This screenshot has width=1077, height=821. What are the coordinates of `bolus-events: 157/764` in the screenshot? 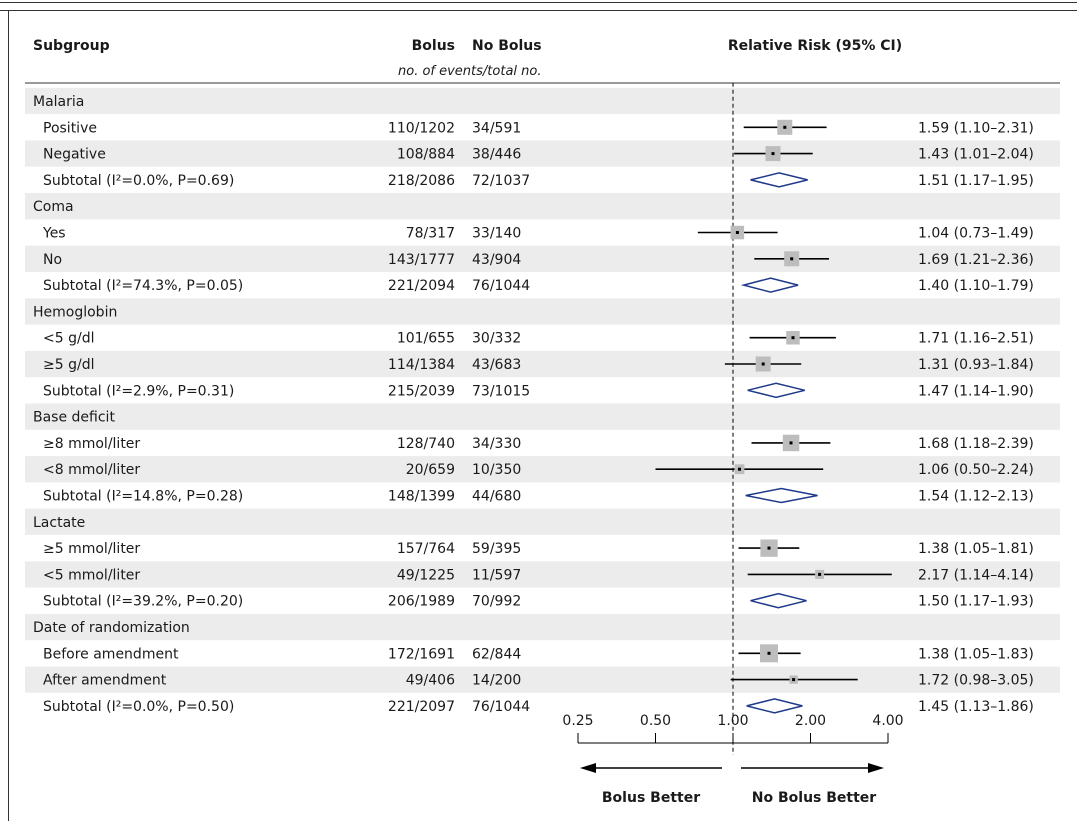 It's located at (426, 549).